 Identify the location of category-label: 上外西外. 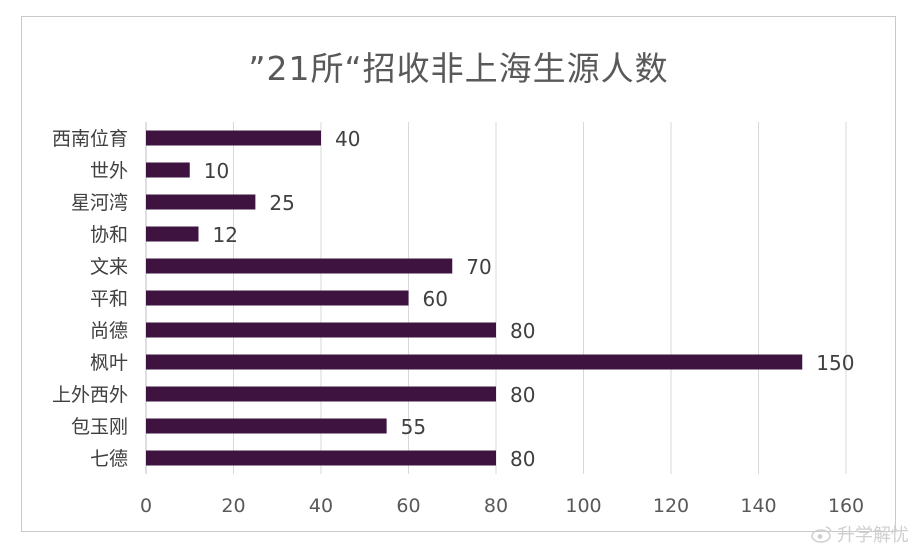
(90, 395).